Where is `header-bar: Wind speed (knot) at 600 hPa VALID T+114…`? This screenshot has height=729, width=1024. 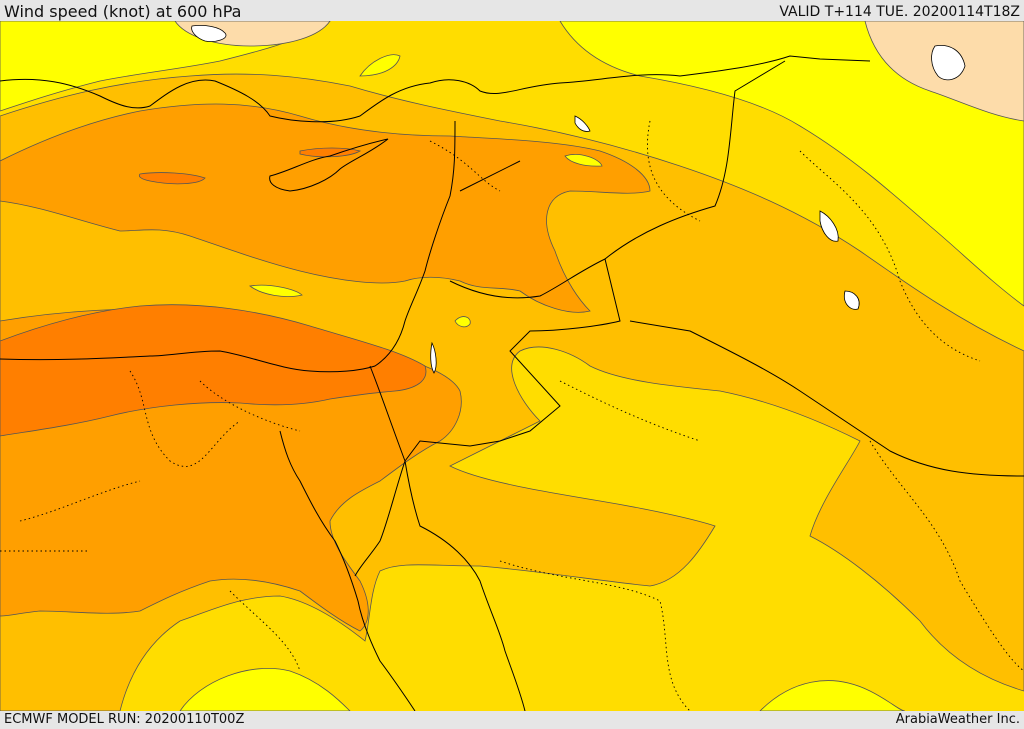
header-bar: Wind speed (knot) at 600 hPa VALID T+114… is located at coordinates (512, 10).